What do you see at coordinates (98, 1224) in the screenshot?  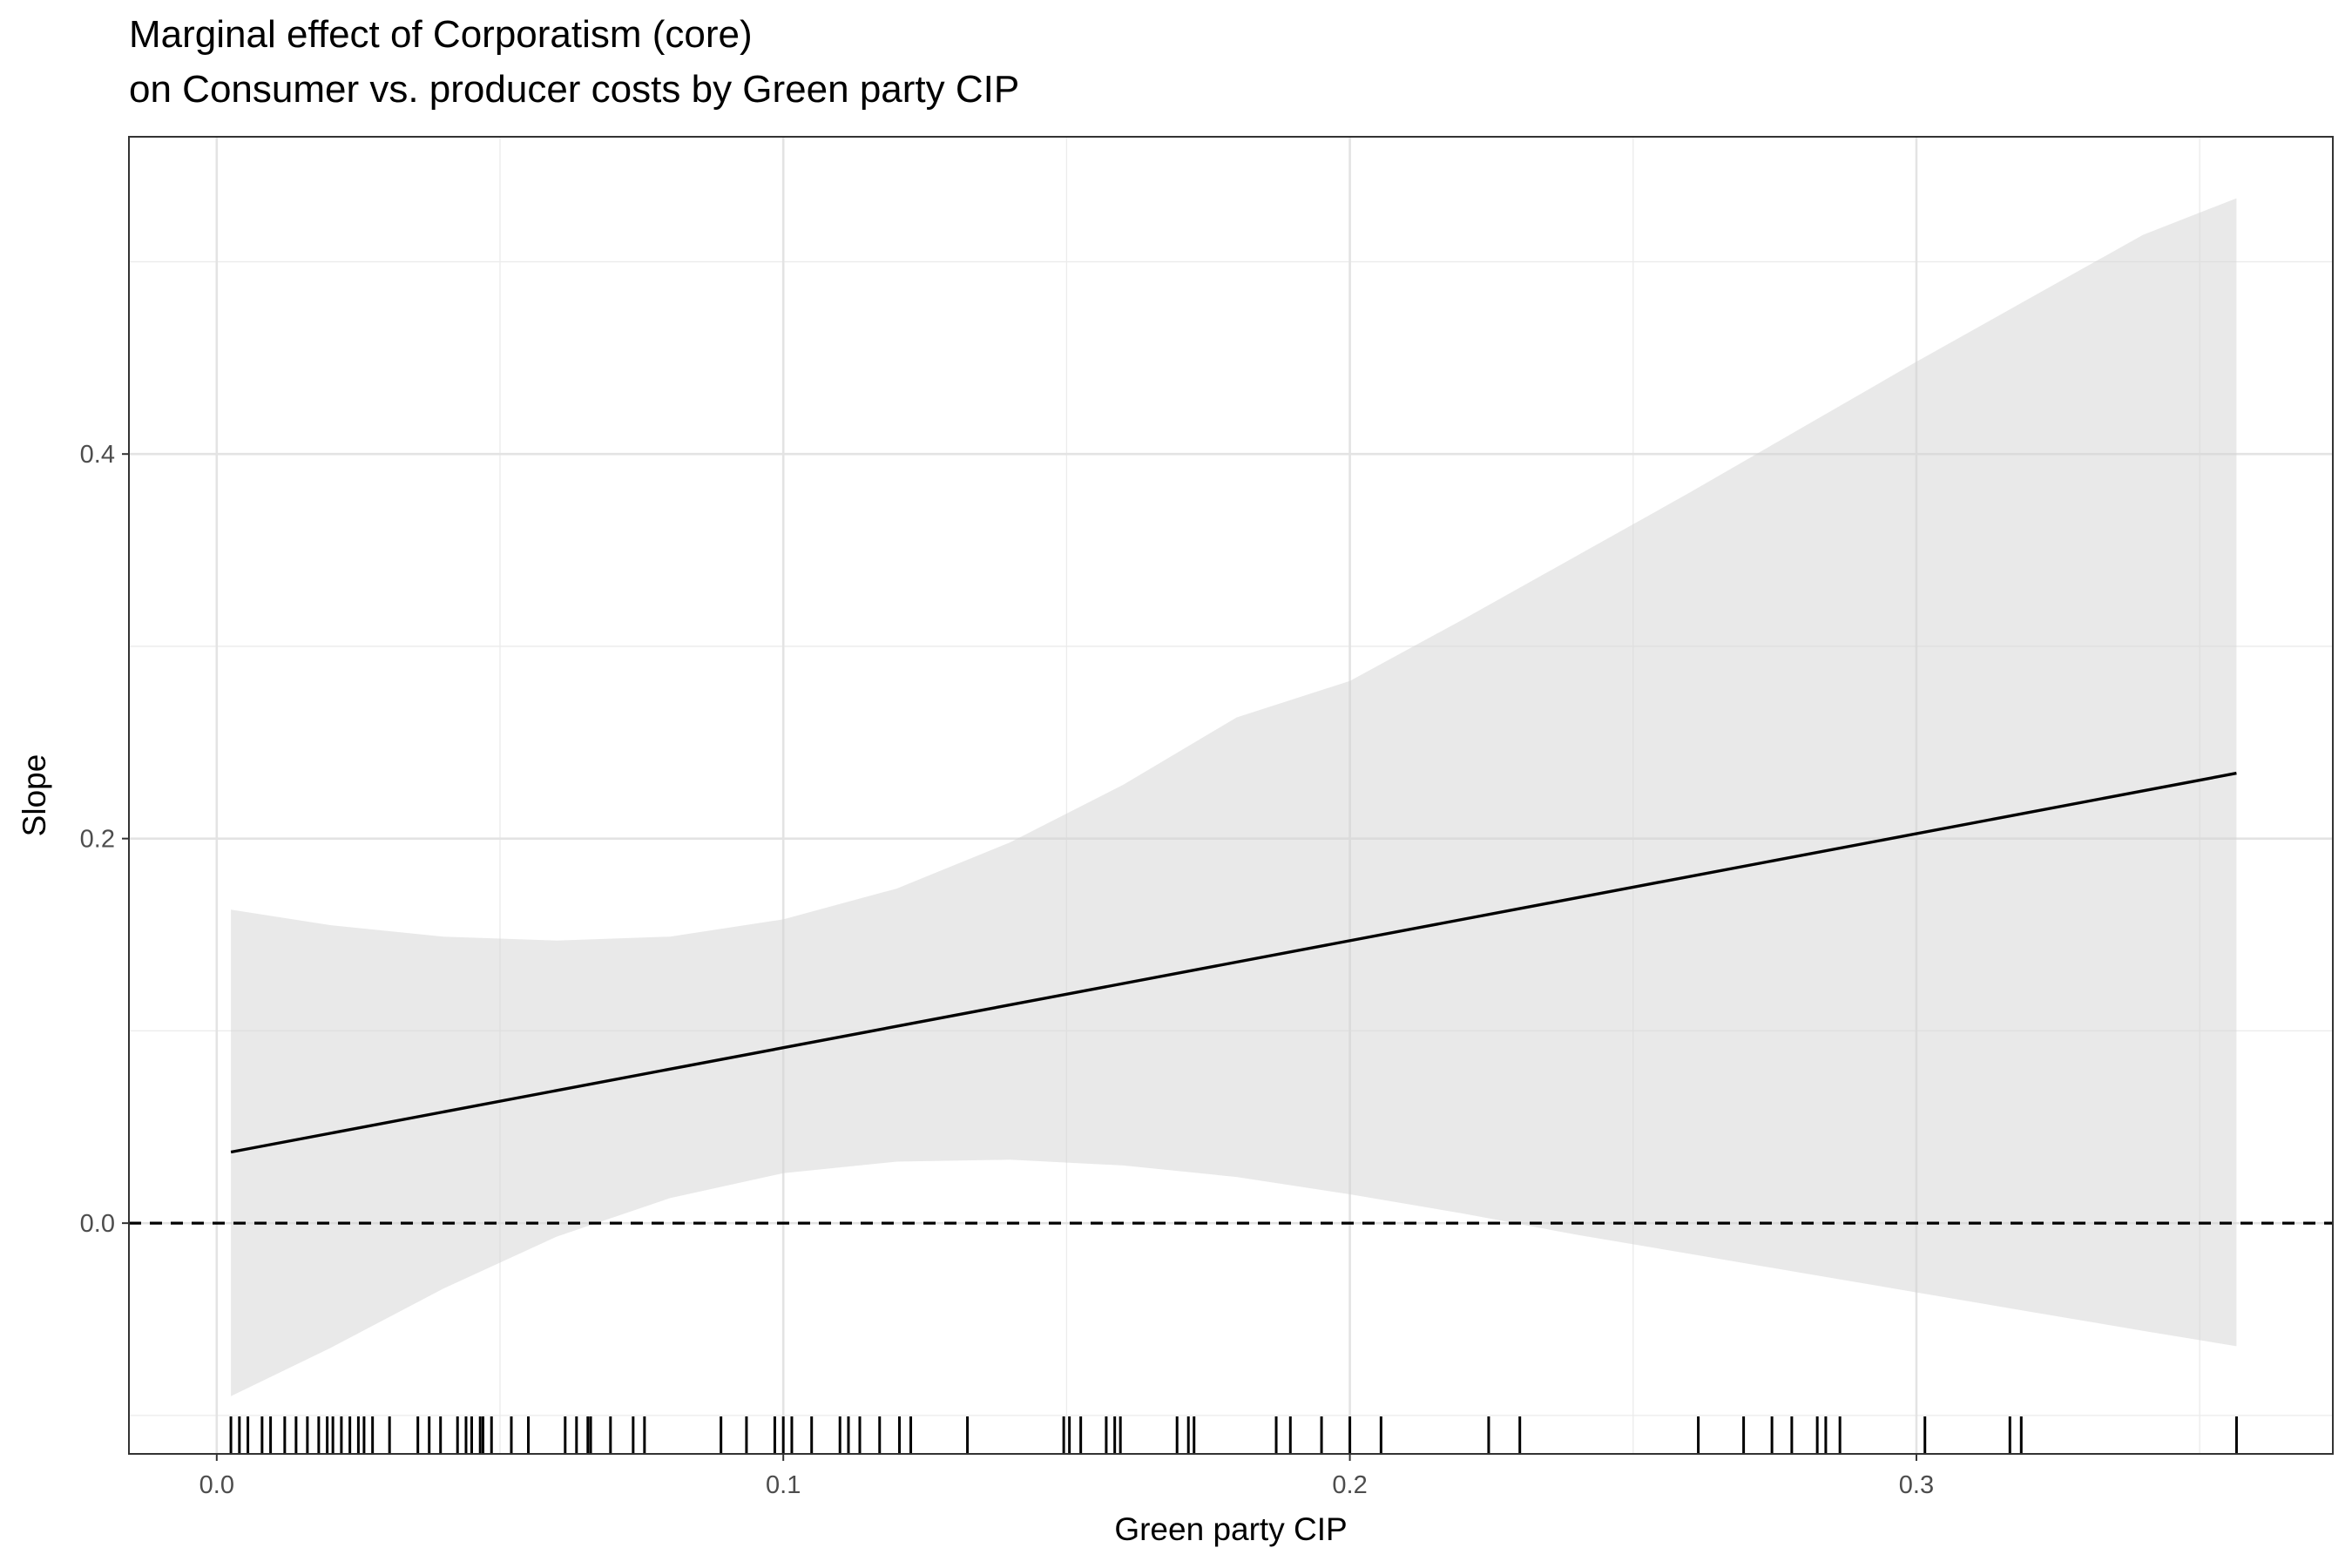 I see `y-tick-label-0: 0.0` at bounding box center [98, 1224].